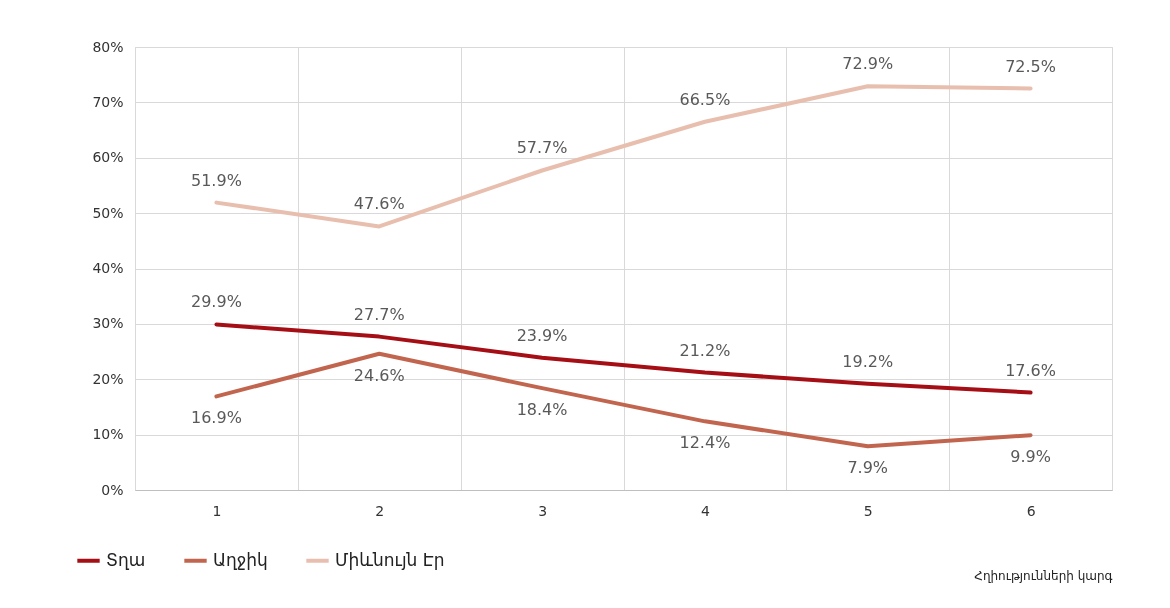 This screenshot has width=1170, height=608. I want to click on y-tick-label: 10%, so click(108, 434).